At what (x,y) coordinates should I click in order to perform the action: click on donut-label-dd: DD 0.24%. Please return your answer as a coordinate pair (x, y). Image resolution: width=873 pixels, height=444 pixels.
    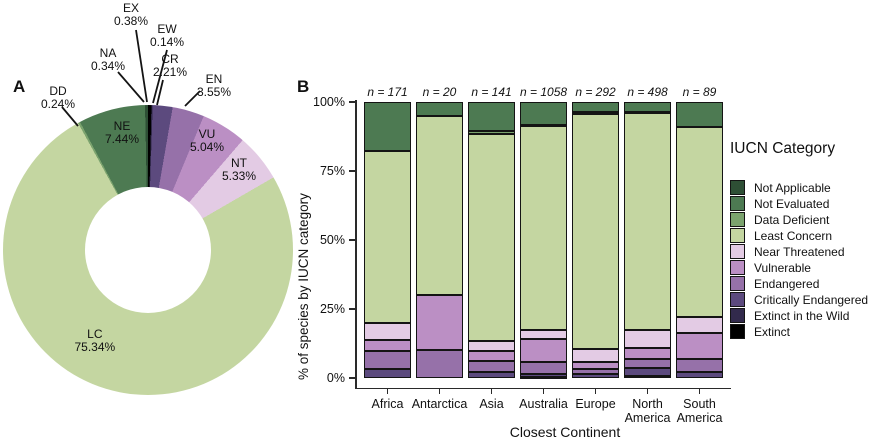
    Looking at the image, I should click on (58, 97).